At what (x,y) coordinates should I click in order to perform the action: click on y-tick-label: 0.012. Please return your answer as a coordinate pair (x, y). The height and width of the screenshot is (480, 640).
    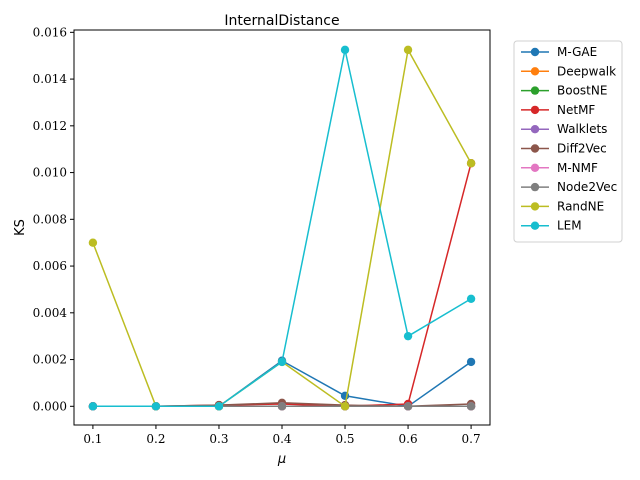
    Looking at the image, I should click on (50, 126).